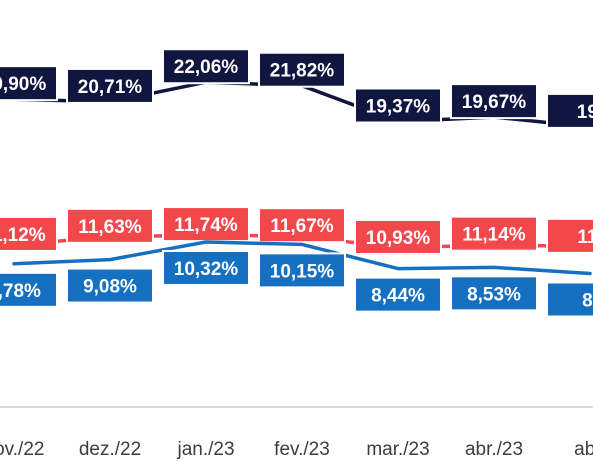 The image size is (593, 476). I want to click on series-1-point-5: 19,37%, so click(398, 105).